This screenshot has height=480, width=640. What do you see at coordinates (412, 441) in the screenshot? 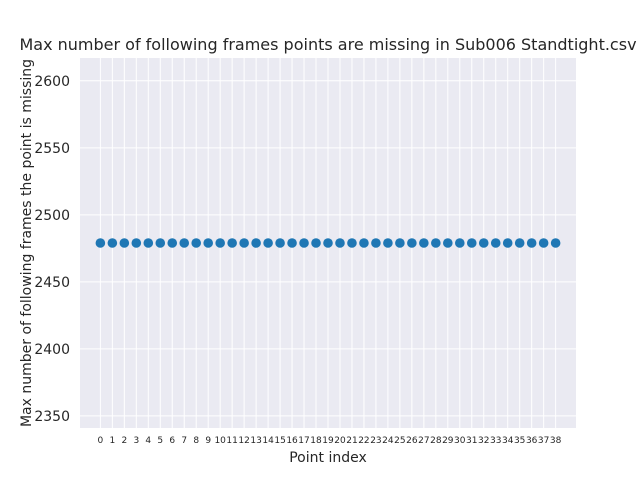
I see `x-tick-label: 26` at bounding box center [412, 441].